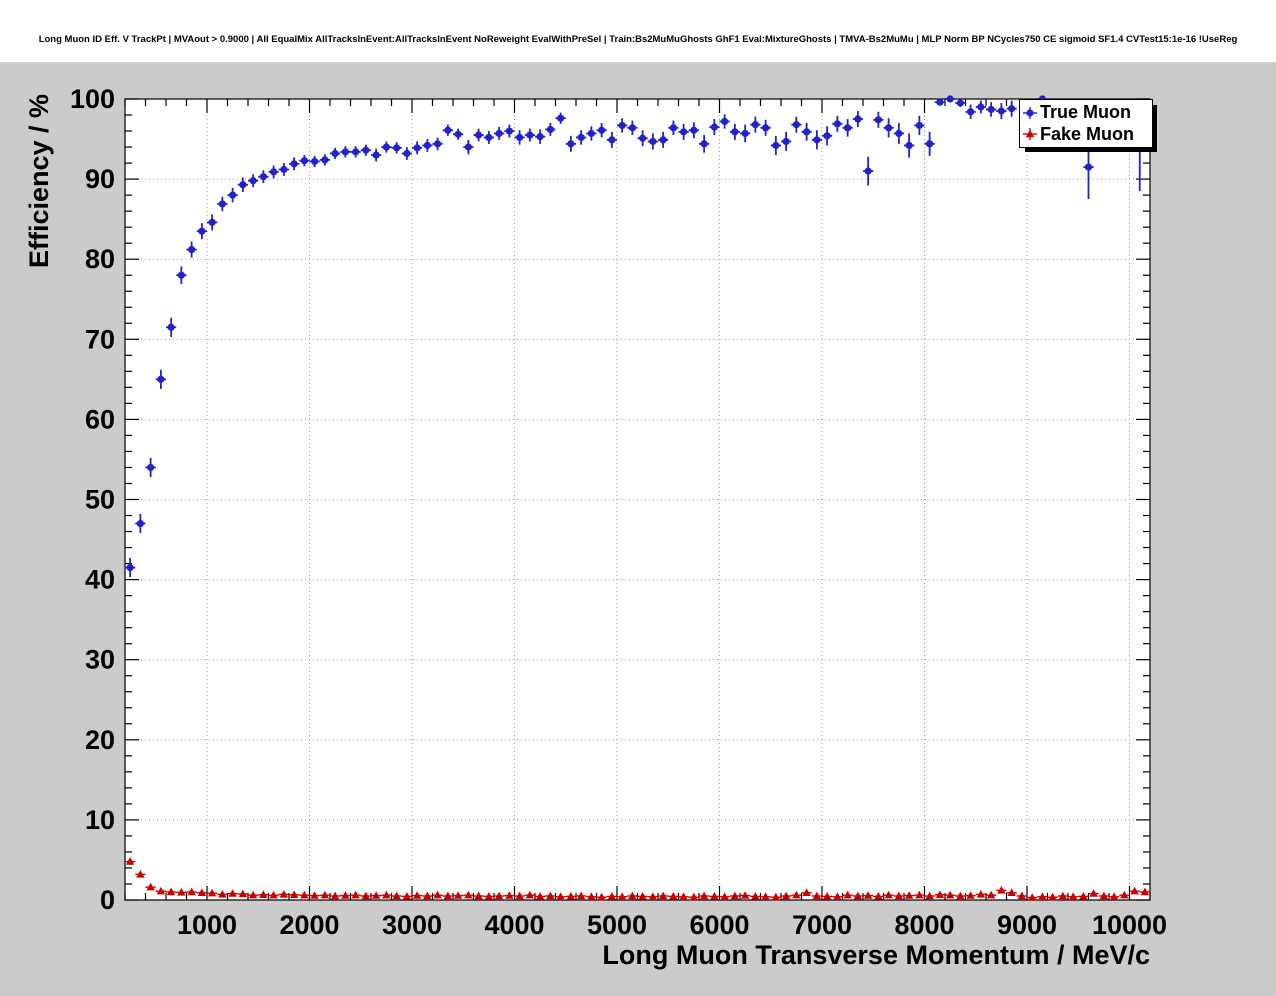 Image resolution: width=1276 pixels, height=996 pixels. Describe the element at coordinates (100, 419) in the screenshot. I see `svg-text: 60` at that location.